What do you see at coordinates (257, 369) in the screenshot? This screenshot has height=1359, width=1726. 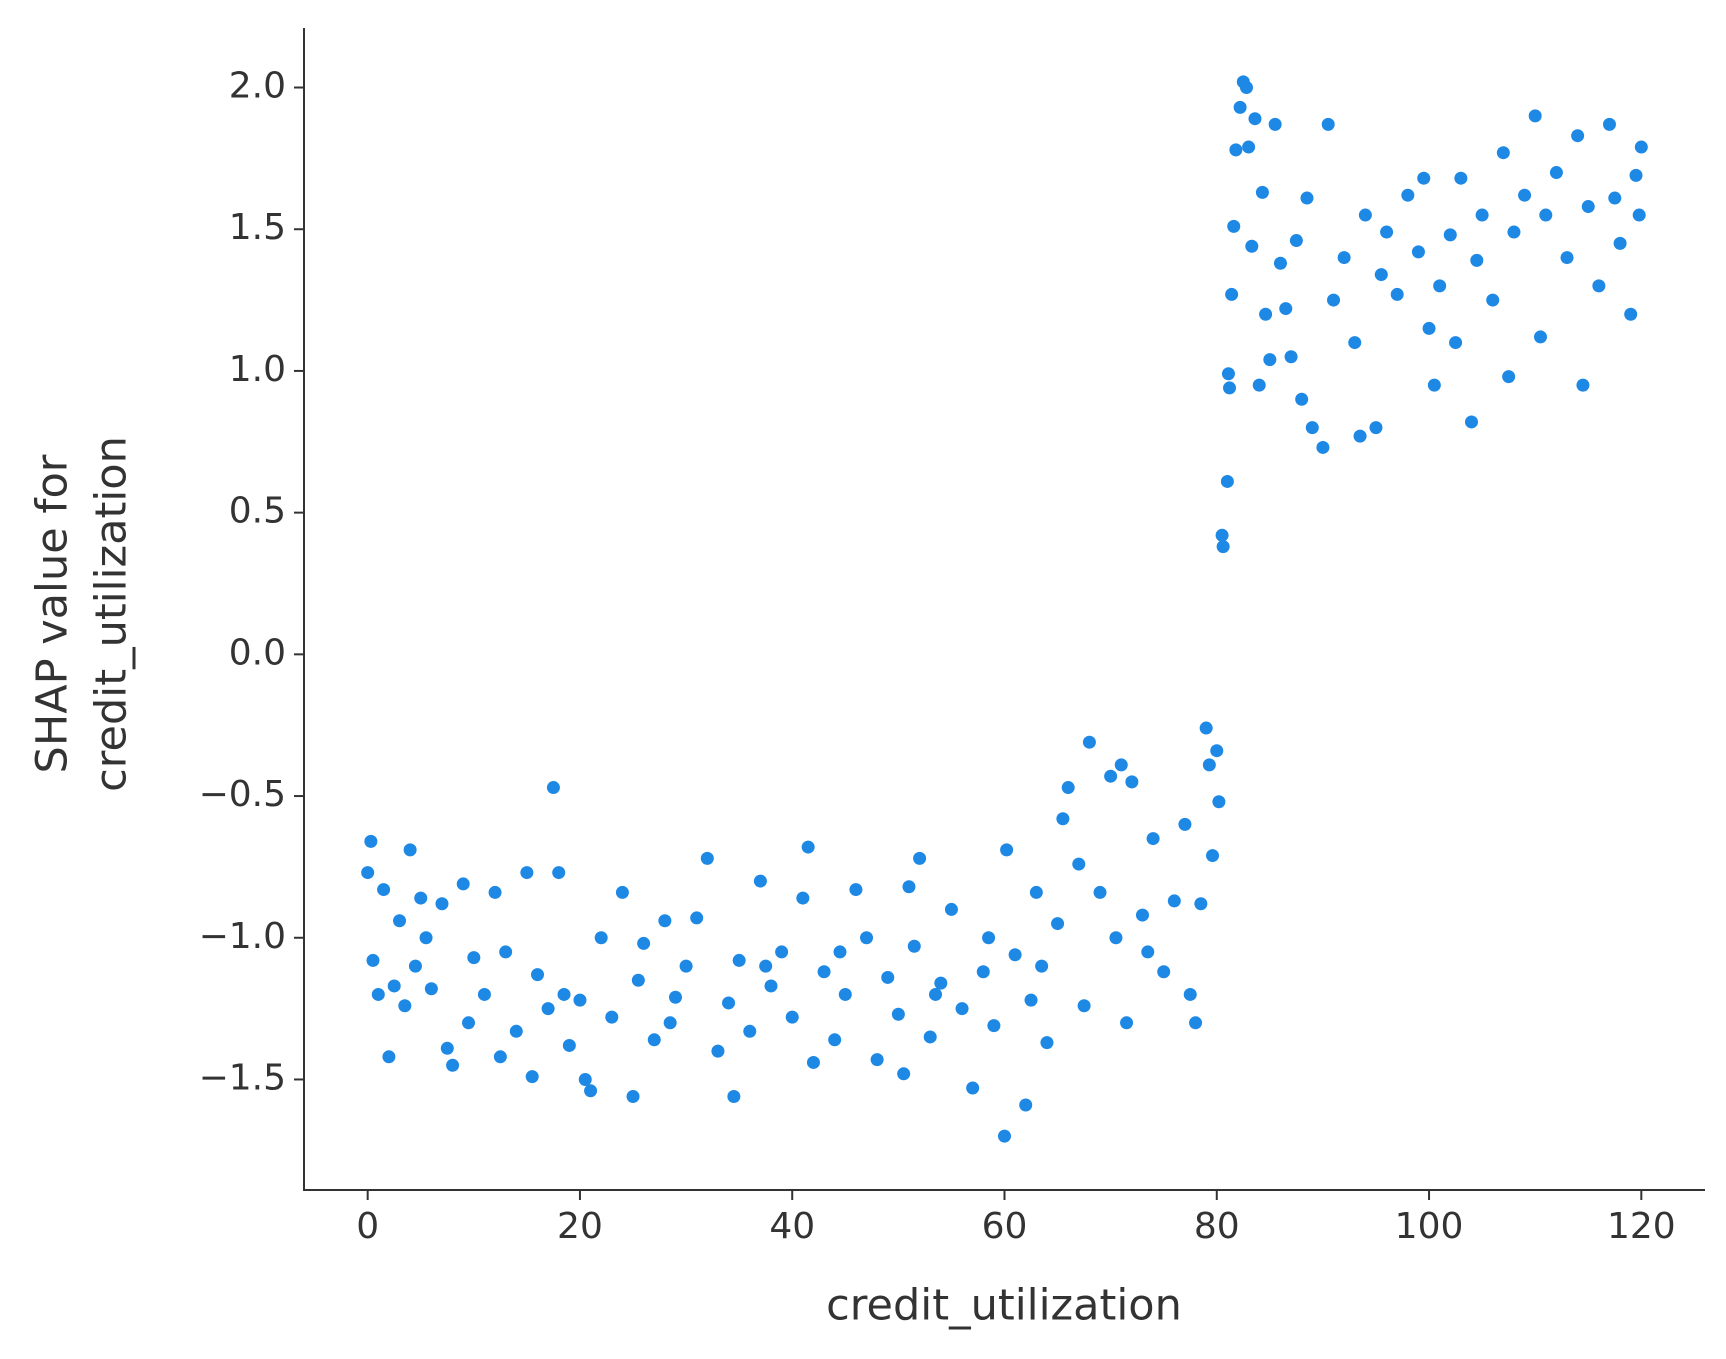 I see `y-tick-label: 1.0` at bounding box center [257, 369].